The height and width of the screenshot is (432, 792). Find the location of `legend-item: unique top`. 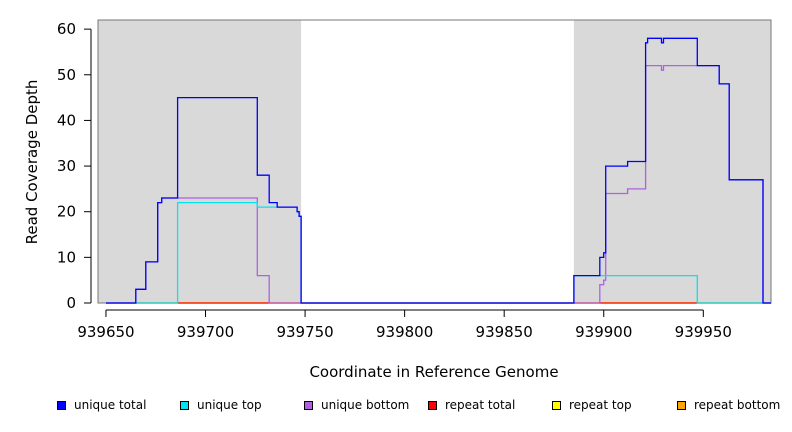

legend-item: unique top is located at coordinates (221, 405).